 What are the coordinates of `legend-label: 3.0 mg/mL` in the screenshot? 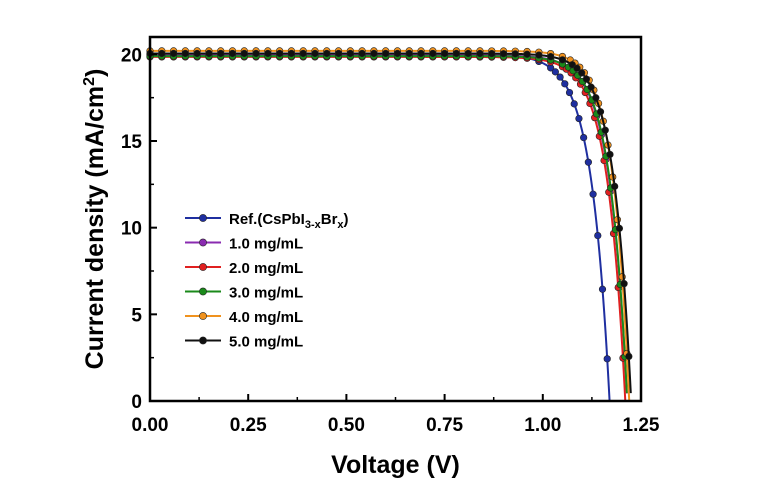 It's located at (266, 293).